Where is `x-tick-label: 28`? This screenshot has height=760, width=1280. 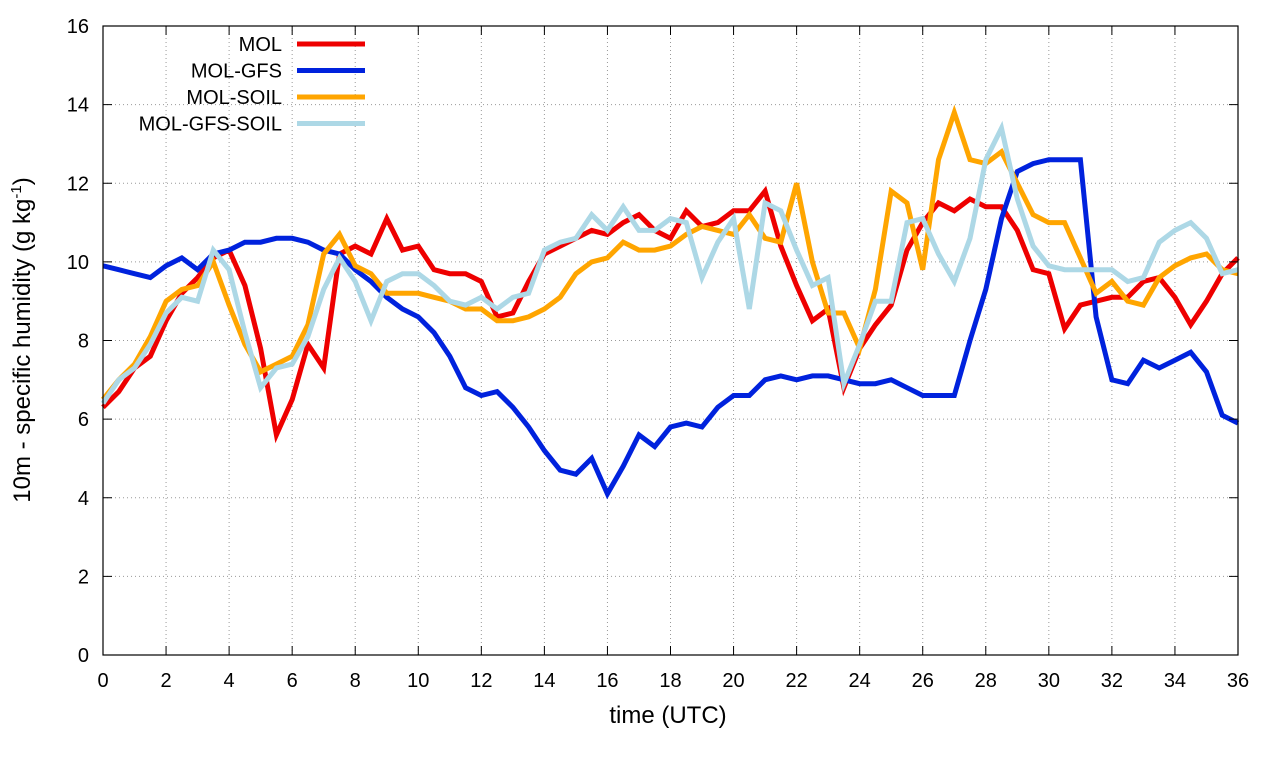 x-tick-label: 28 is located at coordinates (986, 681).